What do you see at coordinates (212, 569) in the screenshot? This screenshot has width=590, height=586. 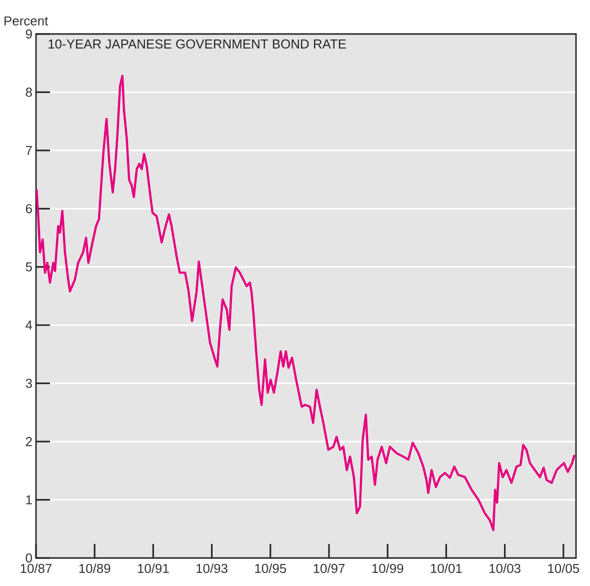 I see `x-tick-label: 10/93` at bounding box center [212, 569].